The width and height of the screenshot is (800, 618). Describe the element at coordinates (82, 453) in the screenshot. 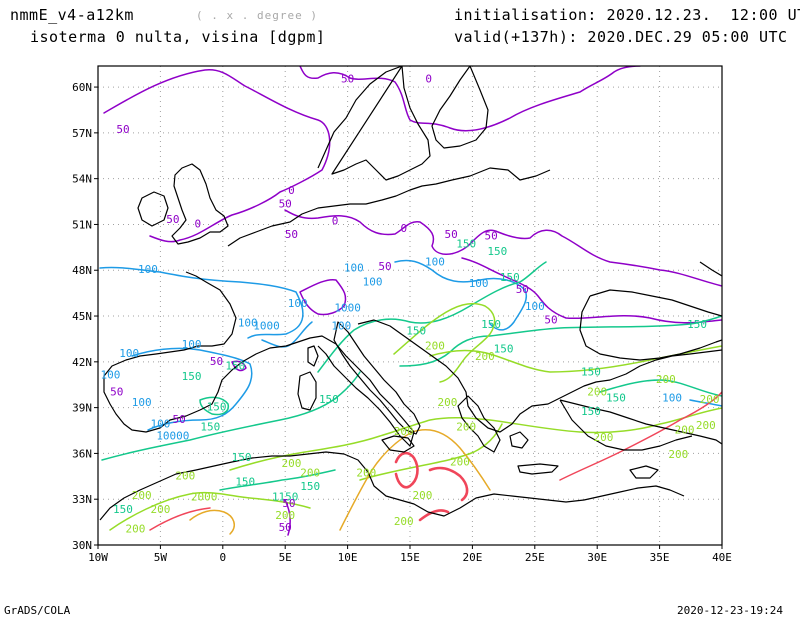

I see `lat-label: 36N` at that location.